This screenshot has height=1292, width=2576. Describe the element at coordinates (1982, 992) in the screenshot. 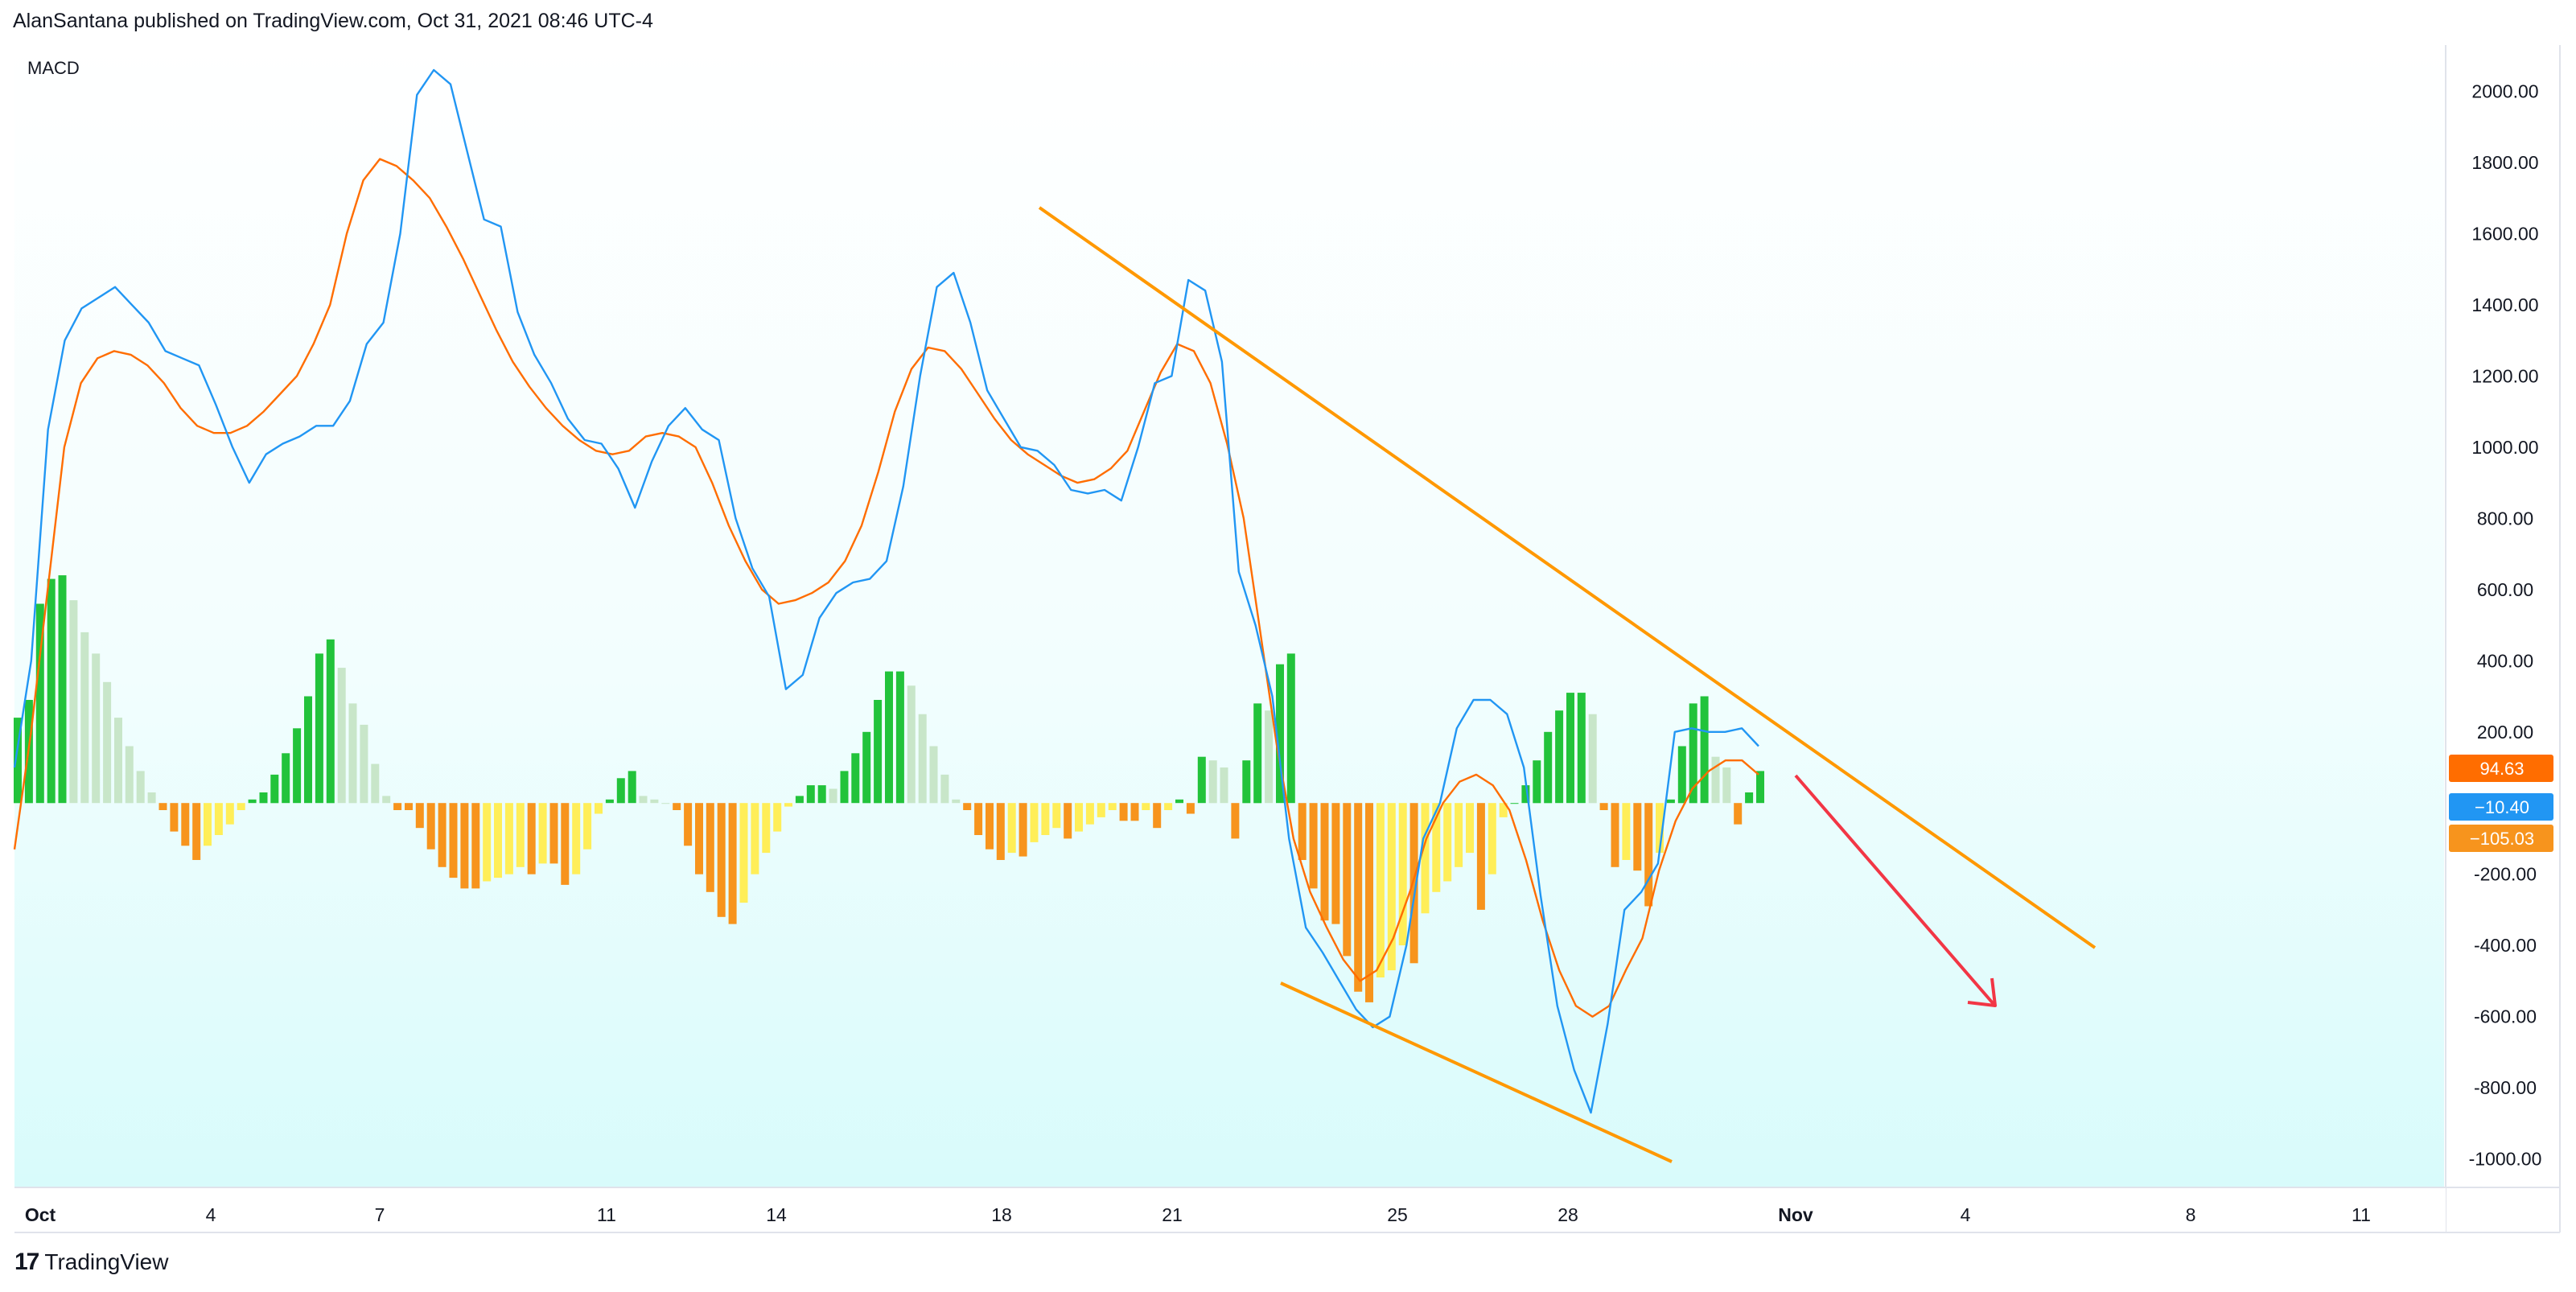

I see `down-arrow-head` at that location.